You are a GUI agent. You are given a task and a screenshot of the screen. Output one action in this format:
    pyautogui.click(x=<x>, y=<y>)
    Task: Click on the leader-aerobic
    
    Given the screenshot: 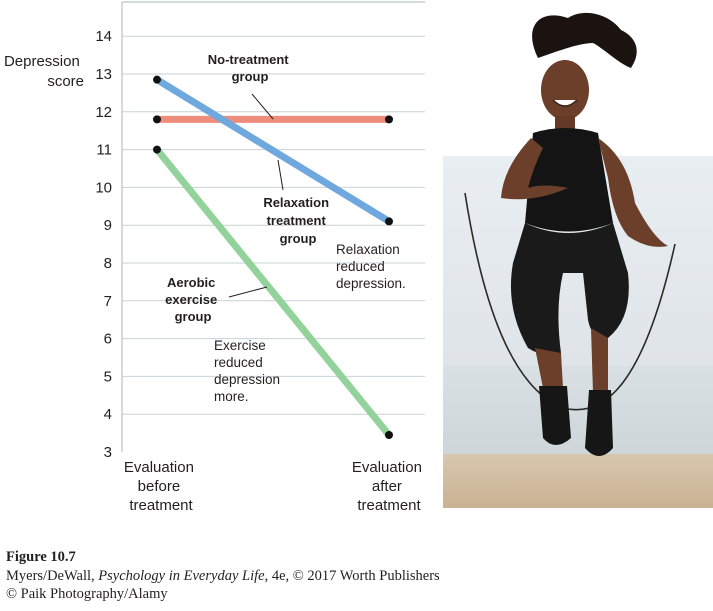 What is the action you would take?
    pyautogui.click(x=248, y=292)
    